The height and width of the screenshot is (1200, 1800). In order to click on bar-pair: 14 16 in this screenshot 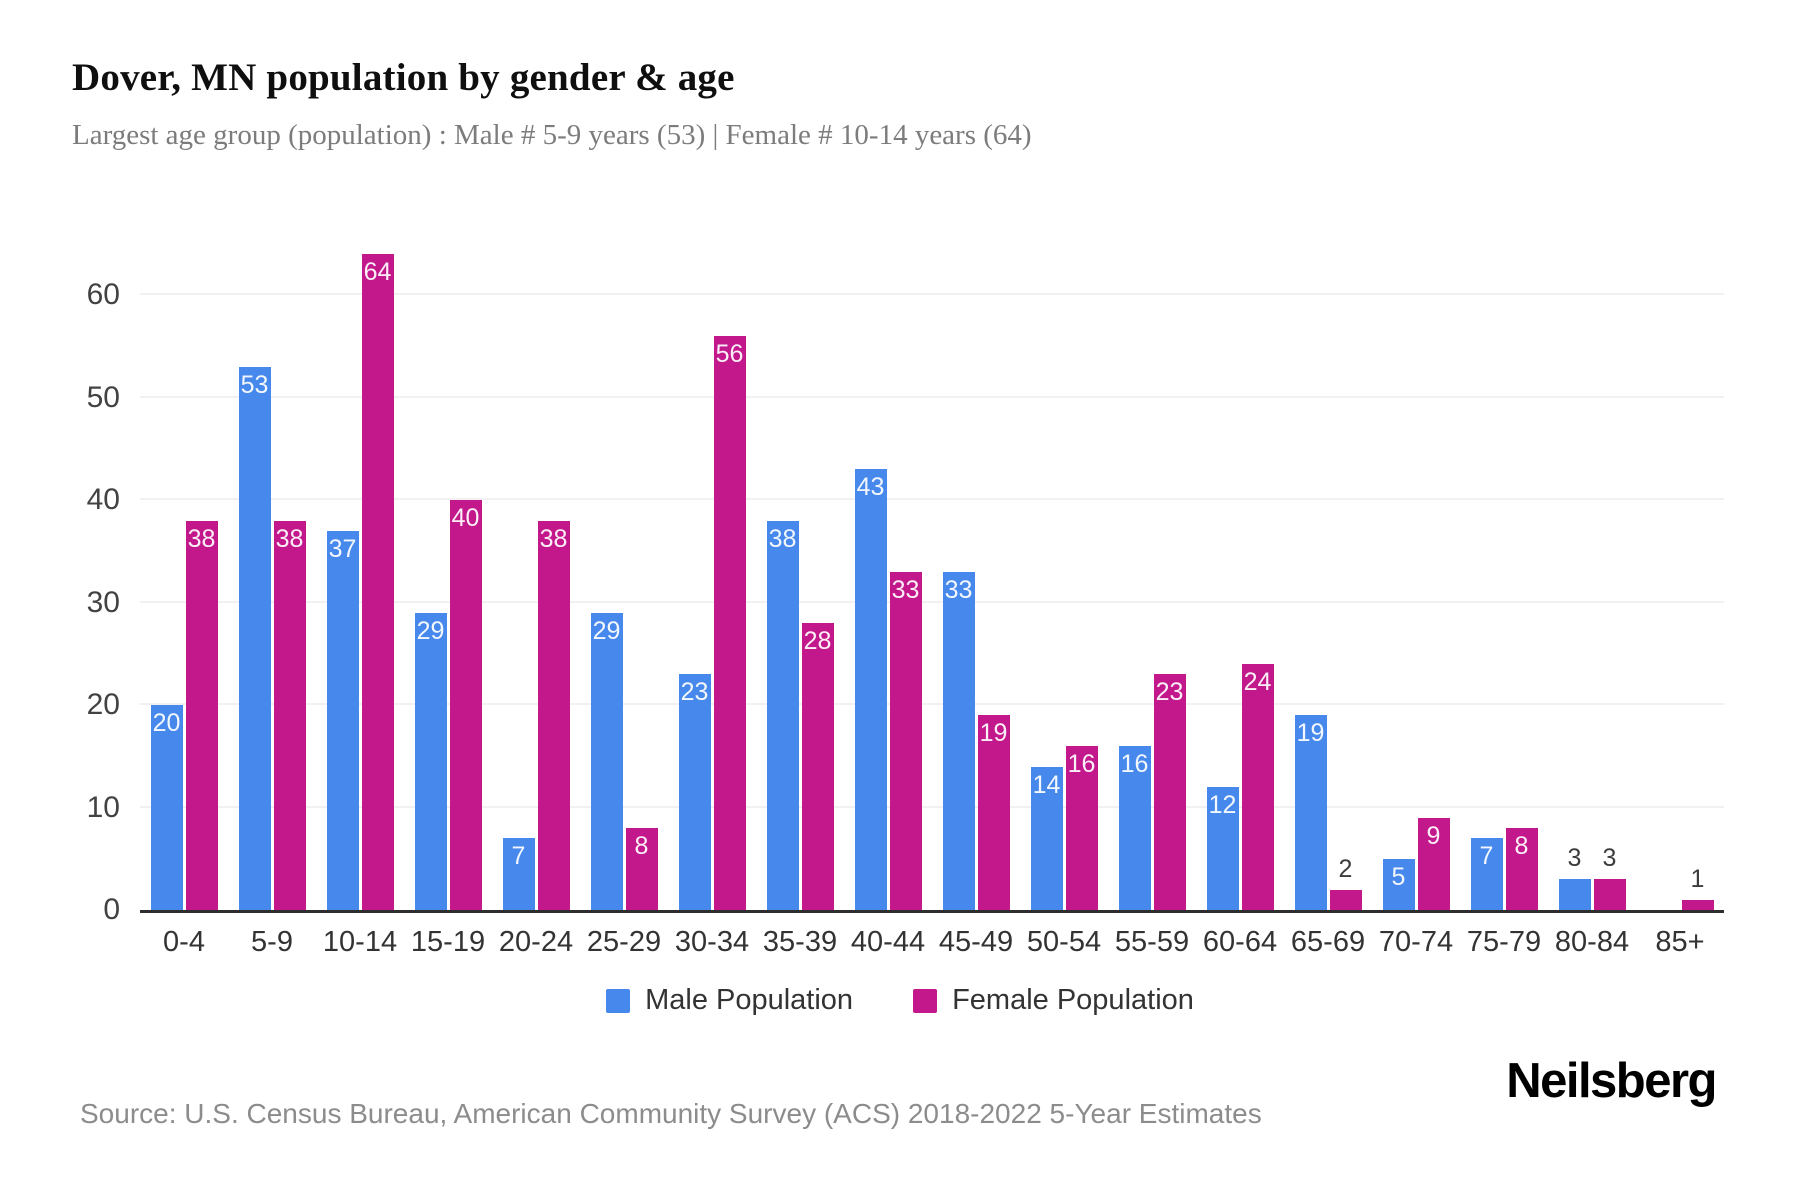, I will do `click(1064, 828)`.